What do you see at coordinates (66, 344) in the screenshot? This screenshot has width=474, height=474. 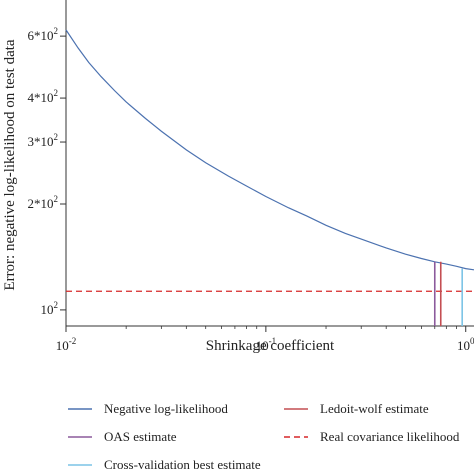 I see `x-tick-label-0: 10⁻²` at bounding box center [66, 344].